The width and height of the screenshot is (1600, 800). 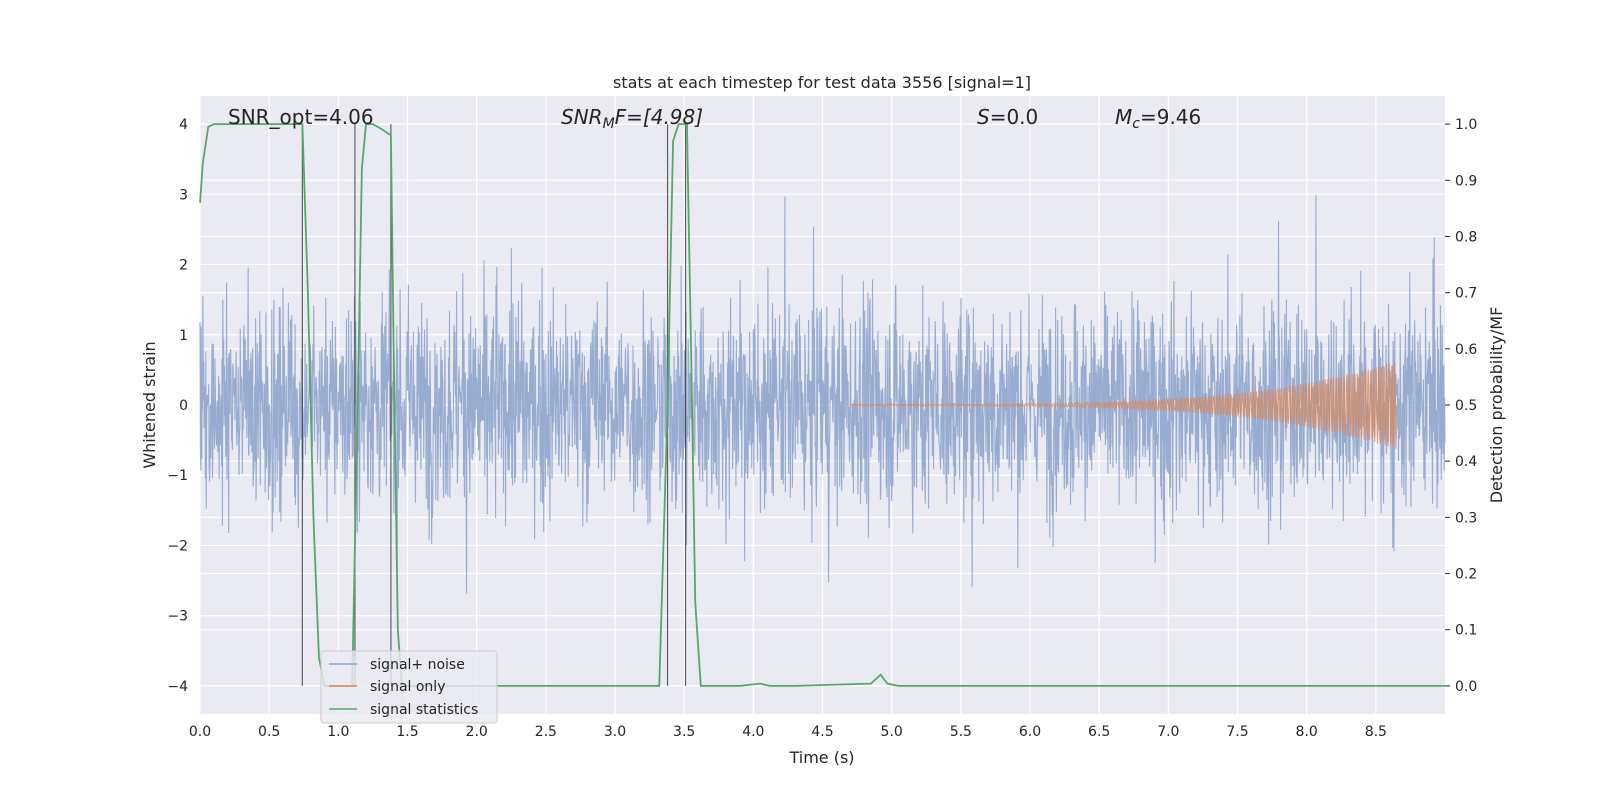 I want to click on y-right-tick-label: 1.0, so click(x=1466, y=125).